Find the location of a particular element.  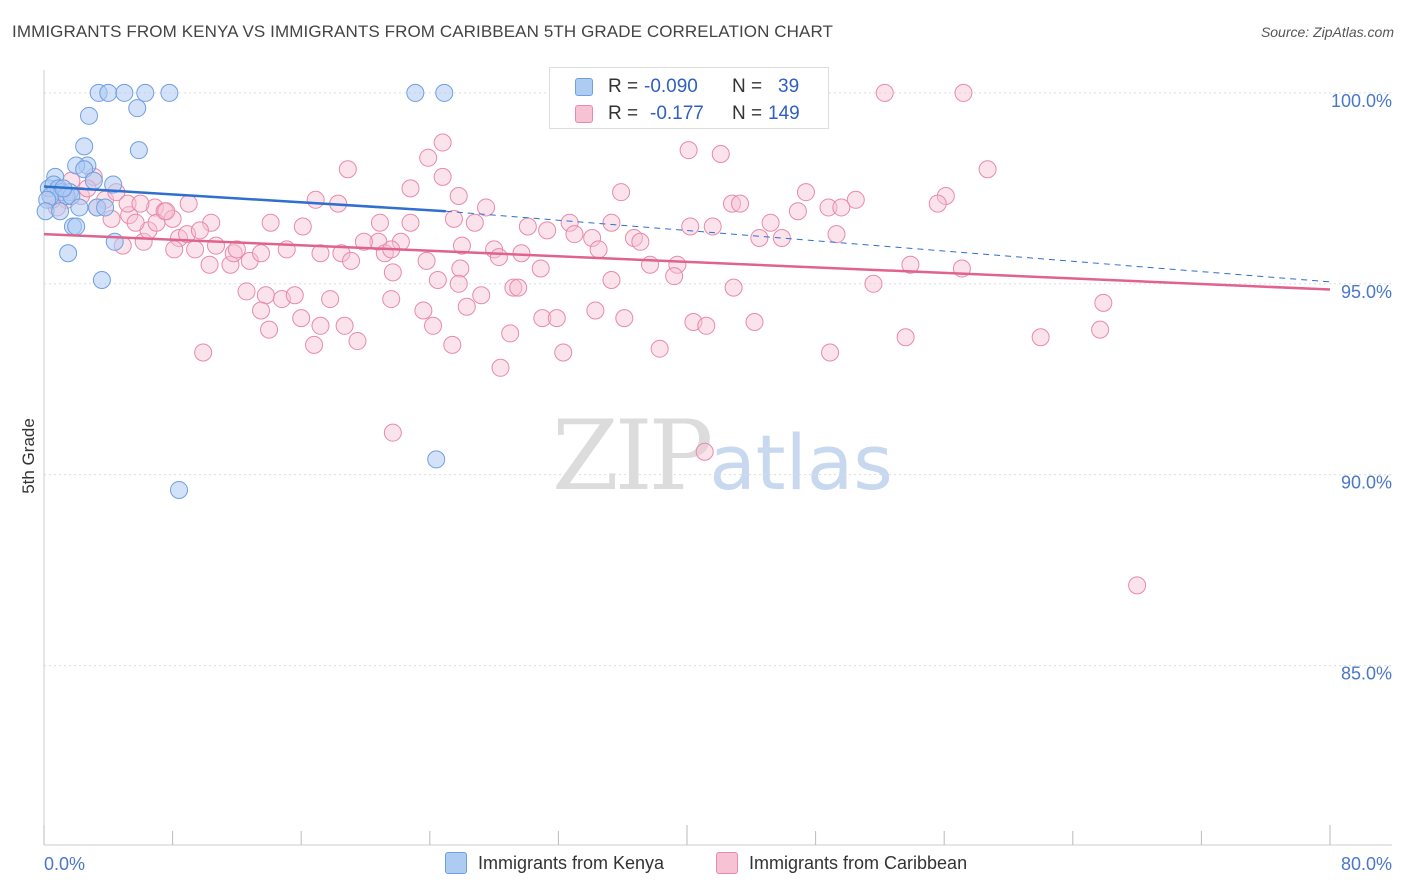

legend-swatch-caribbean is located at coordinates (584, 114).